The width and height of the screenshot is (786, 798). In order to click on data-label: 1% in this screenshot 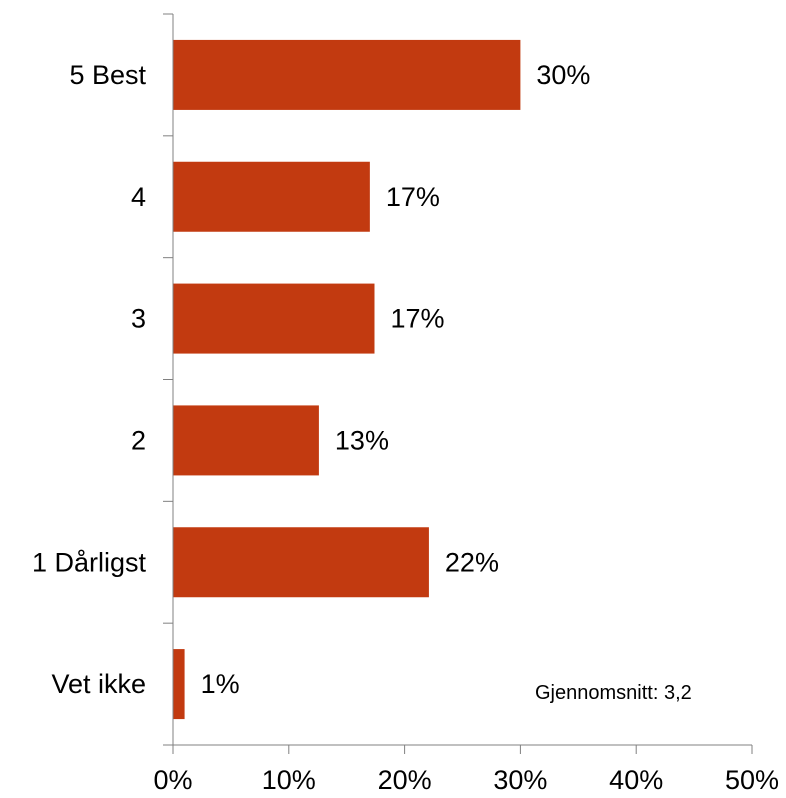, I will do `click(220, 684)`.